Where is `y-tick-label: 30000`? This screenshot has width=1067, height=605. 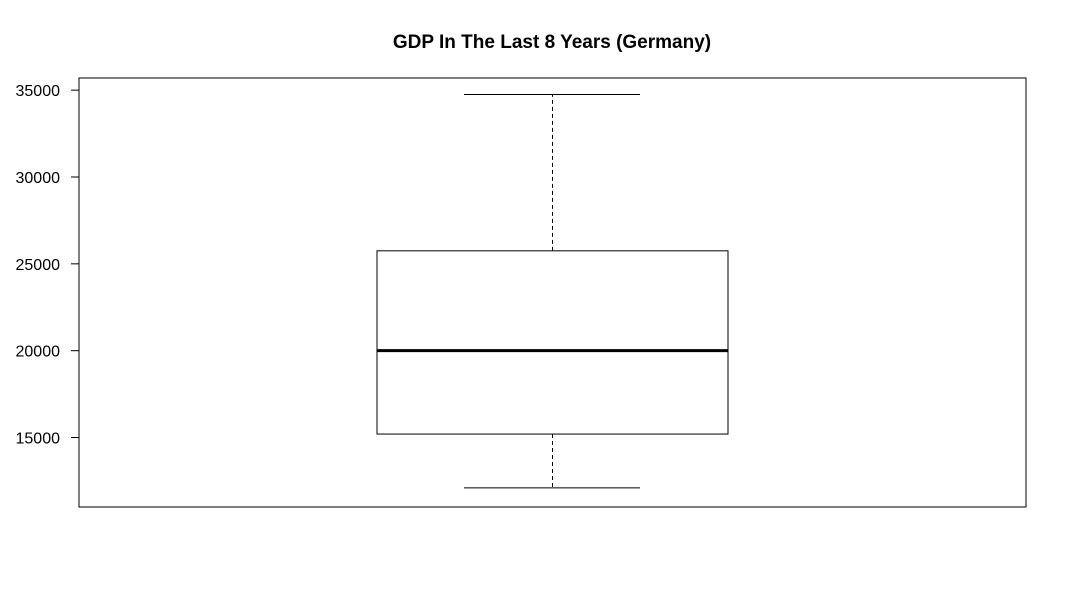
y-tick-label: 30000 is located at coordinates (38, 178).